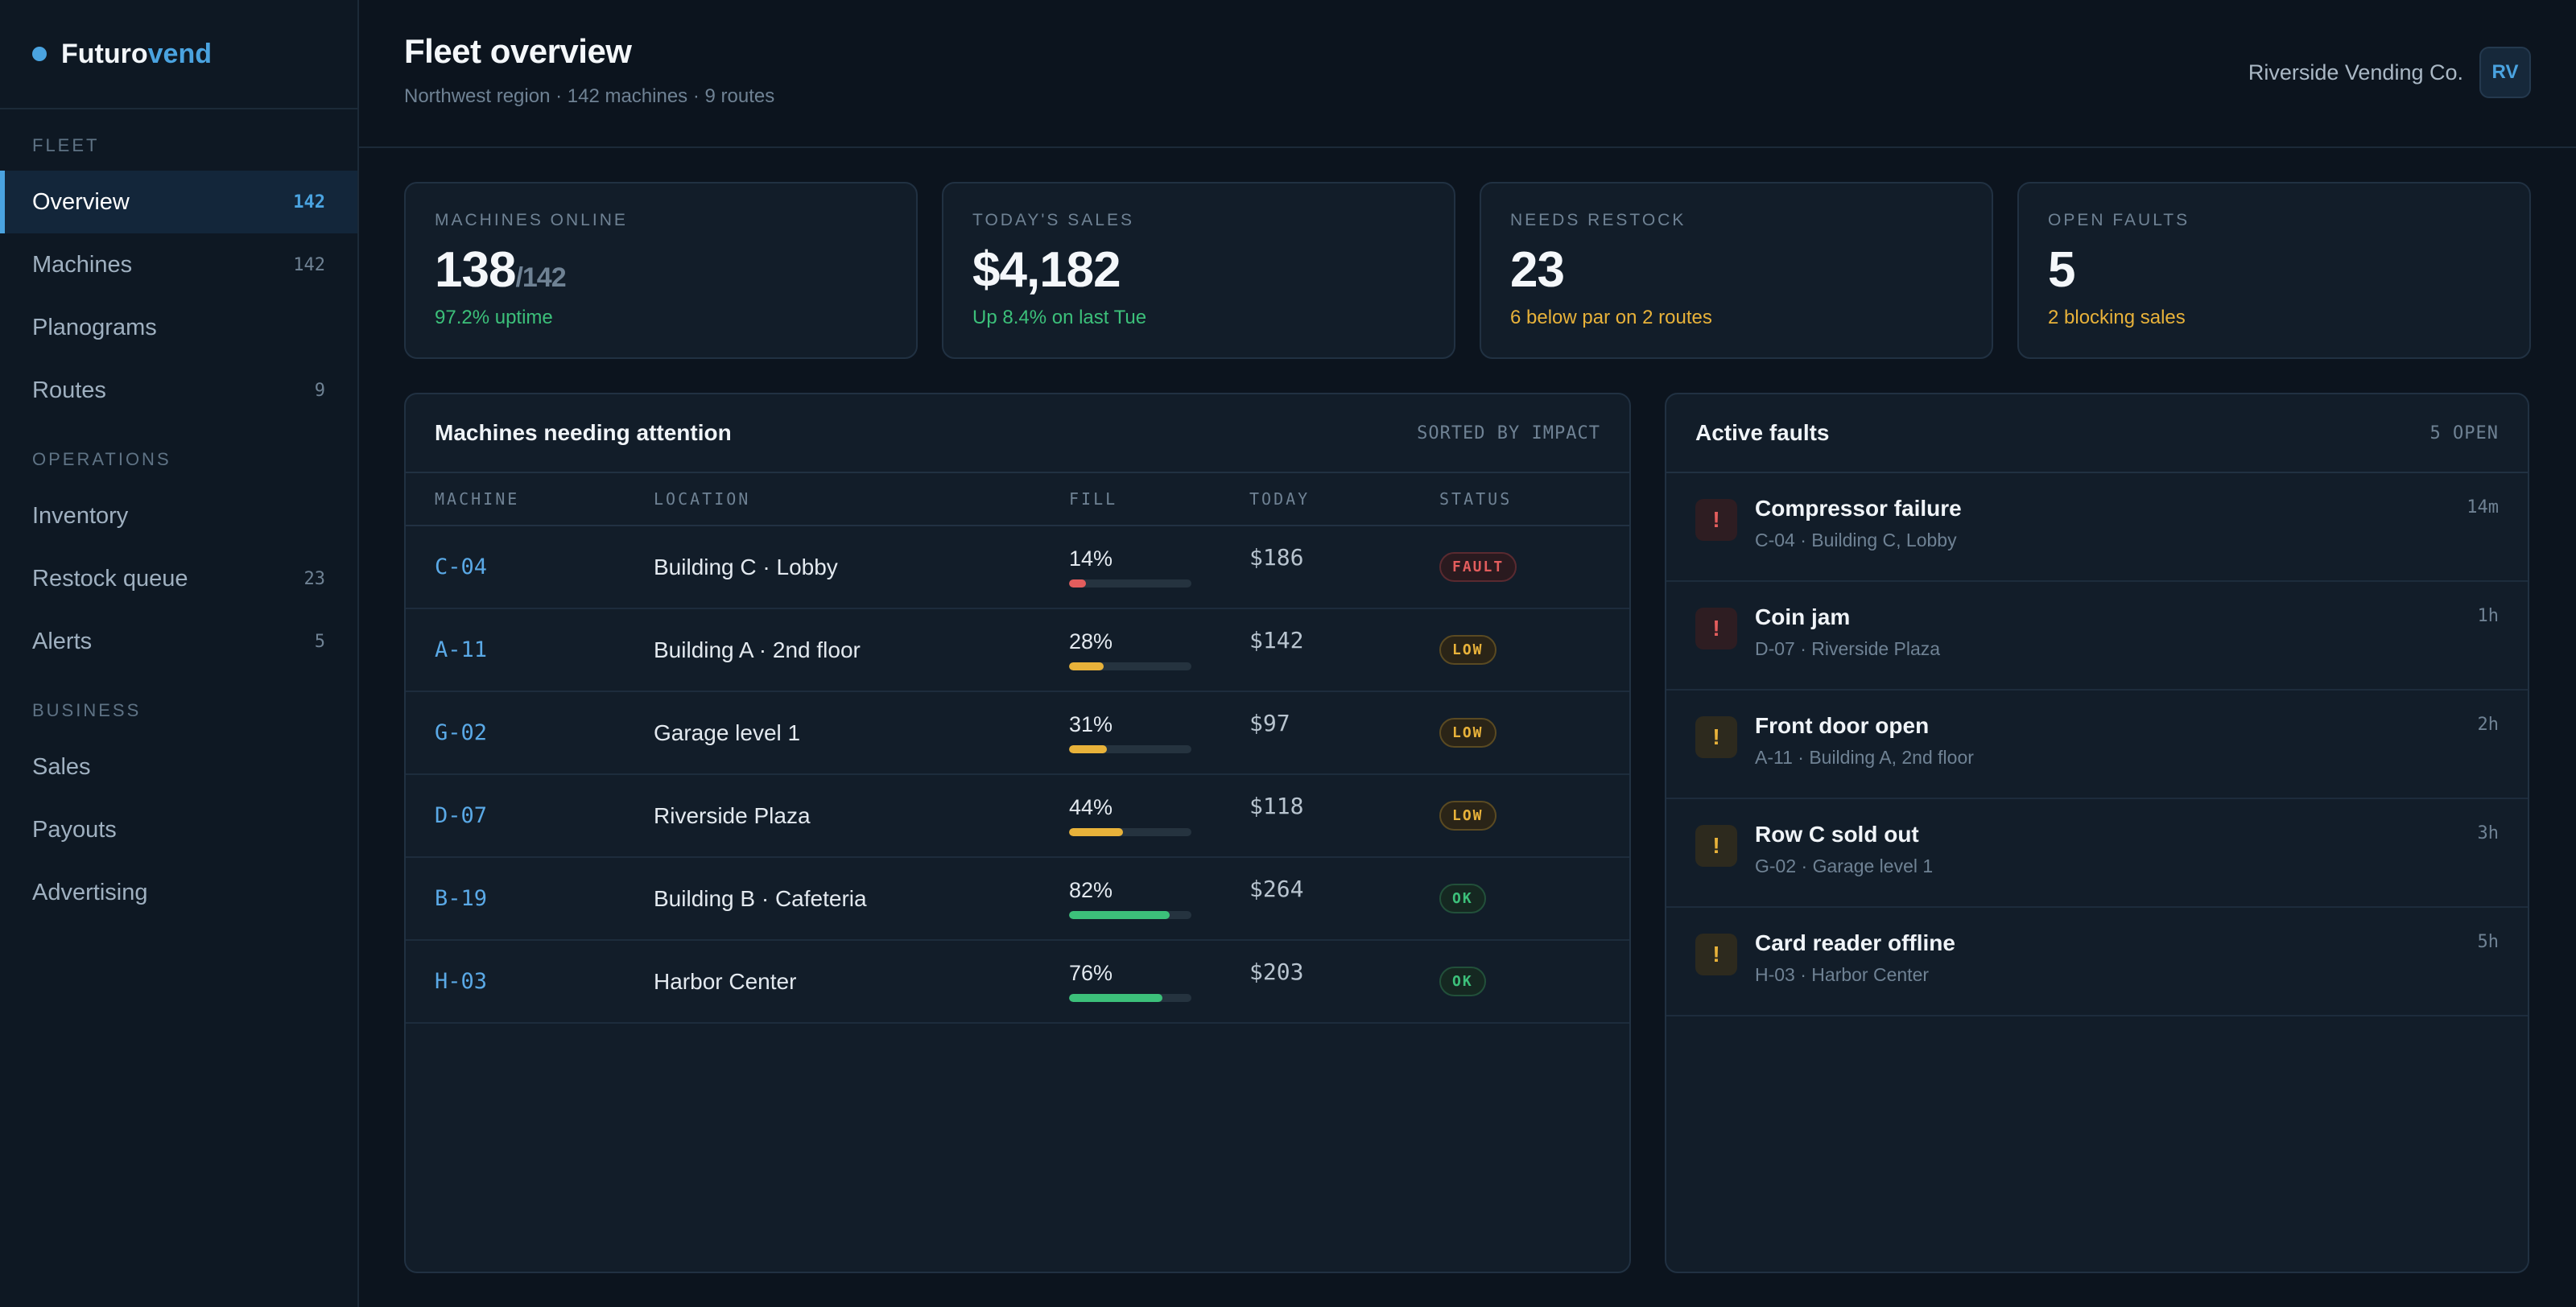 This screenshot has width=2576, height=1307. I want to click on fault-item: ! Coin jam D-07 · Riverside Plaza 1h, so click(2097, 636).